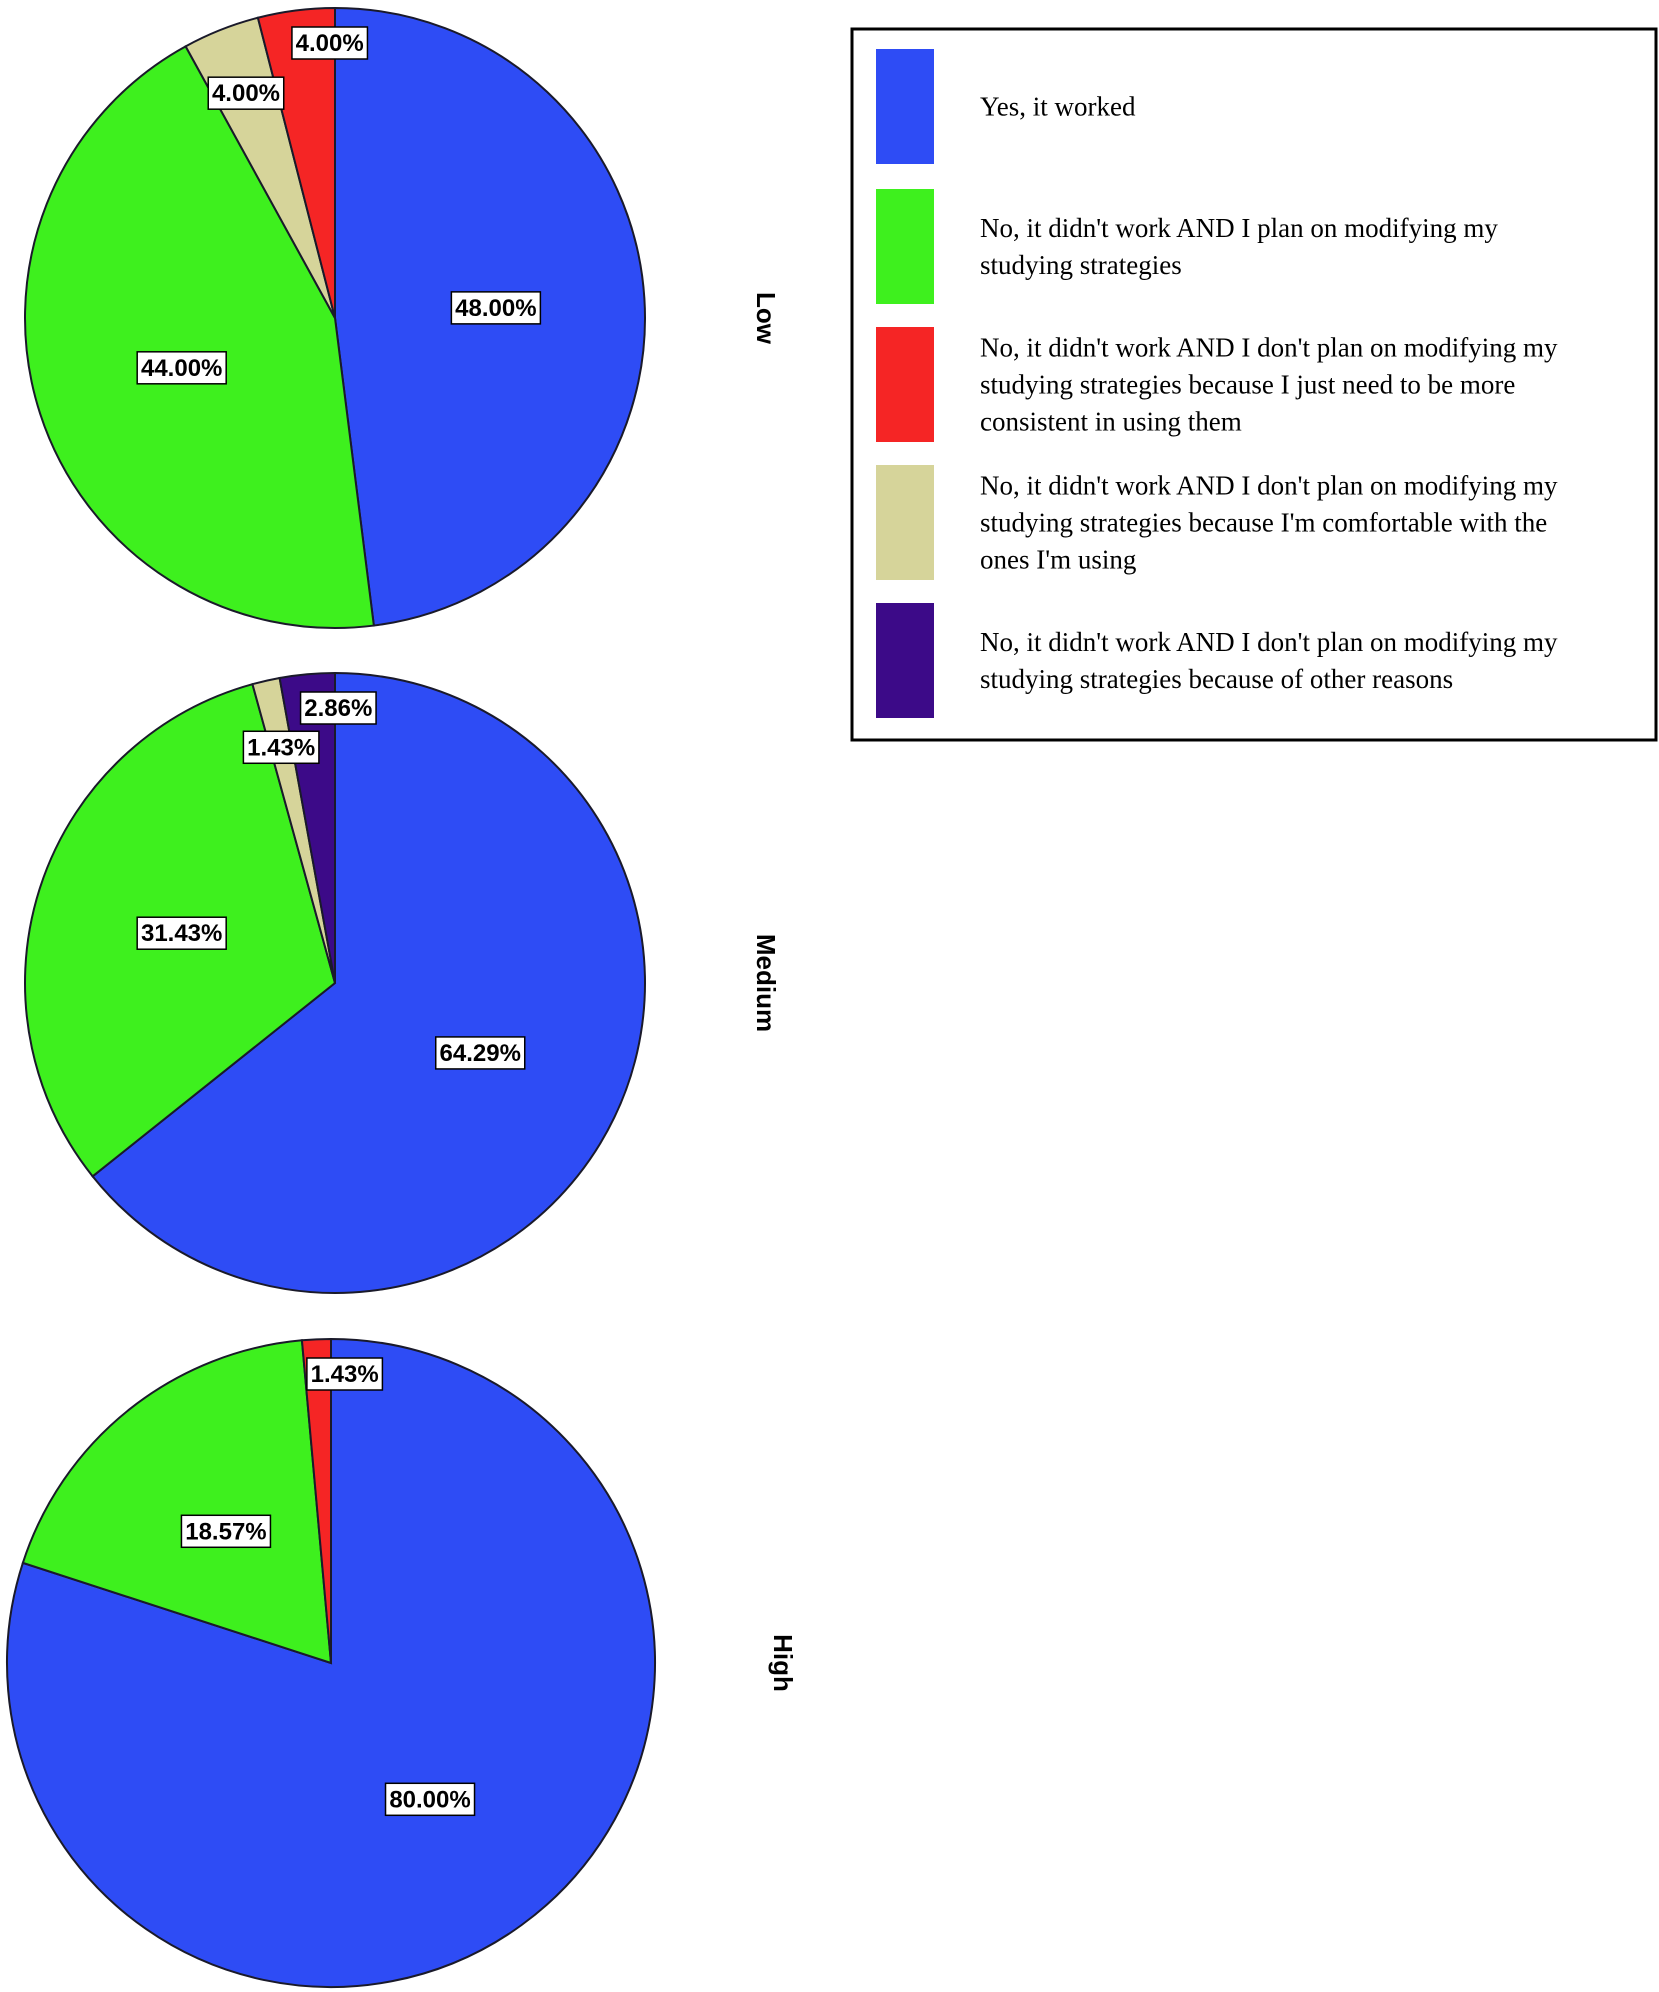 This screenshot has width=1659, height=1992. I want to click on data-label: 44.00%, so click(181, 368).